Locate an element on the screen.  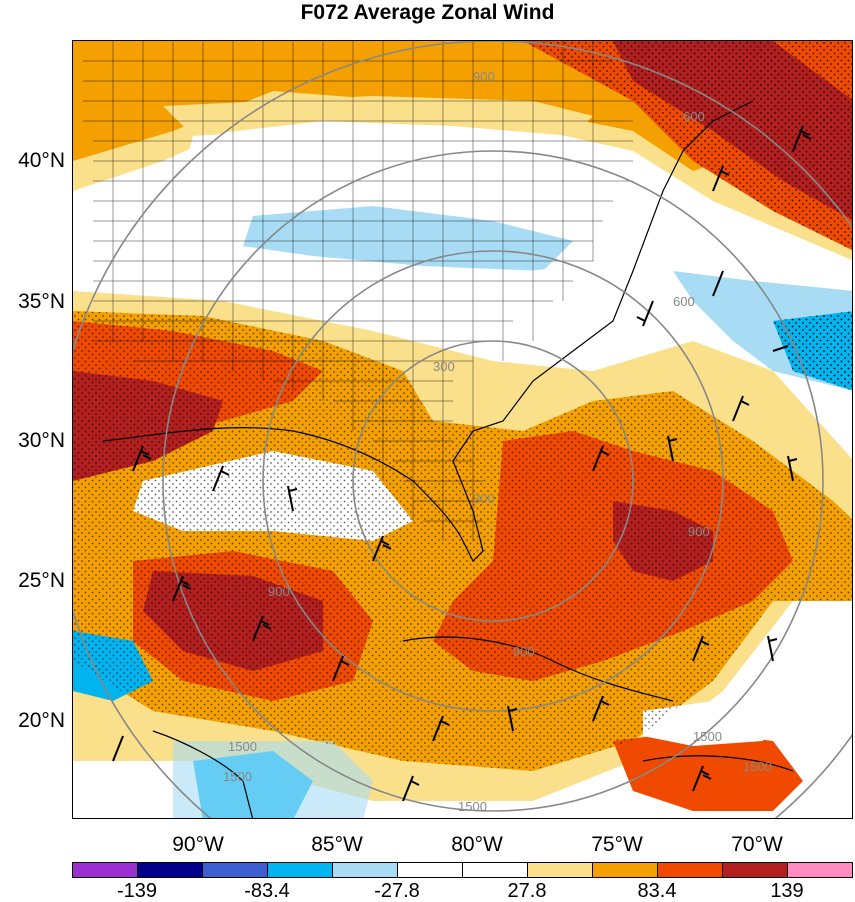
lon-label-90w: 90°W is located at coordinates (198, 844).